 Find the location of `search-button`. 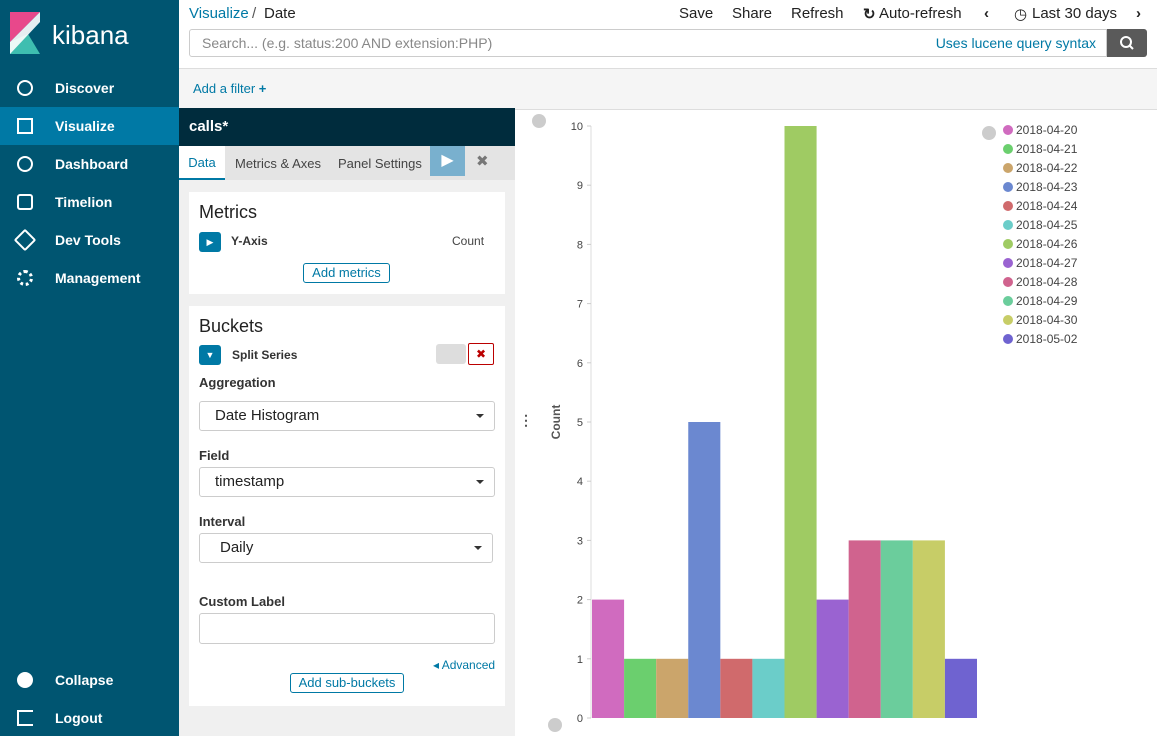

search-button is located at coordinates (1127, 43).